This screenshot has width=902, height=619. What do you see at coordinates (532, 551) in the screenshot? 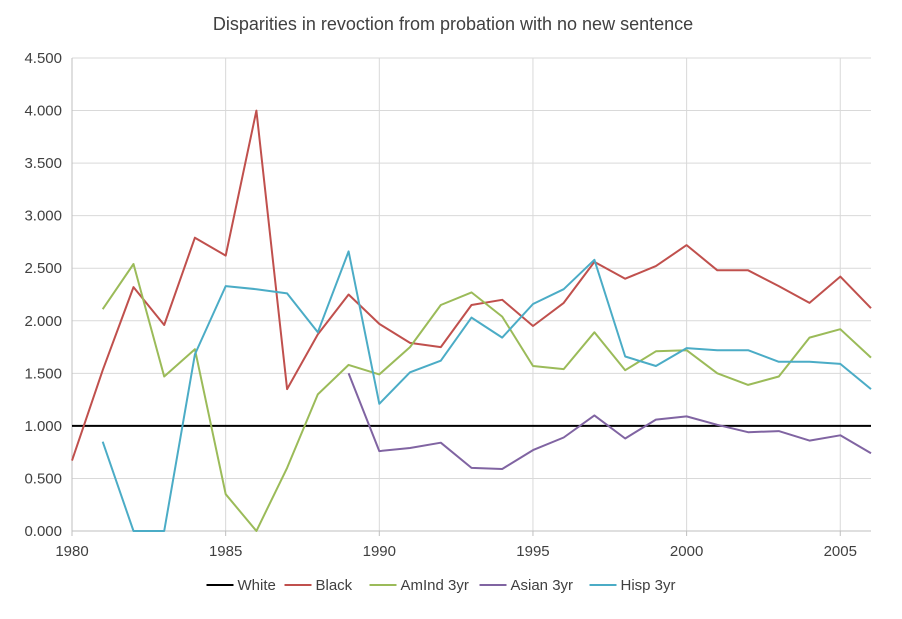
I see `x-tick-label: 1995` at bounding box center [532, 551].